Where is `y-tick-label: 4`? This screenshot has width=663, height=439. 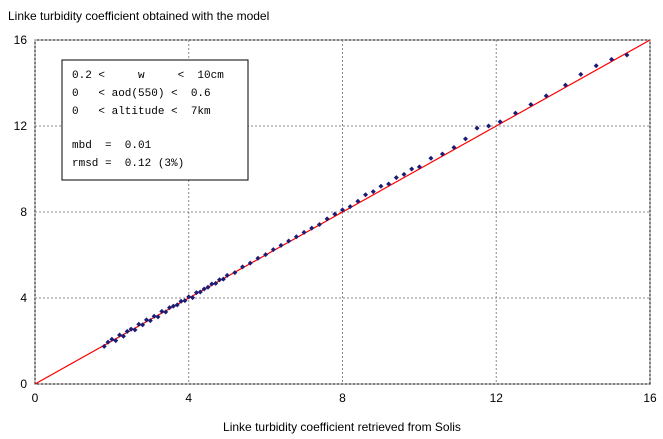 y-tick-label: 4 is located at coordinates (23, 298).